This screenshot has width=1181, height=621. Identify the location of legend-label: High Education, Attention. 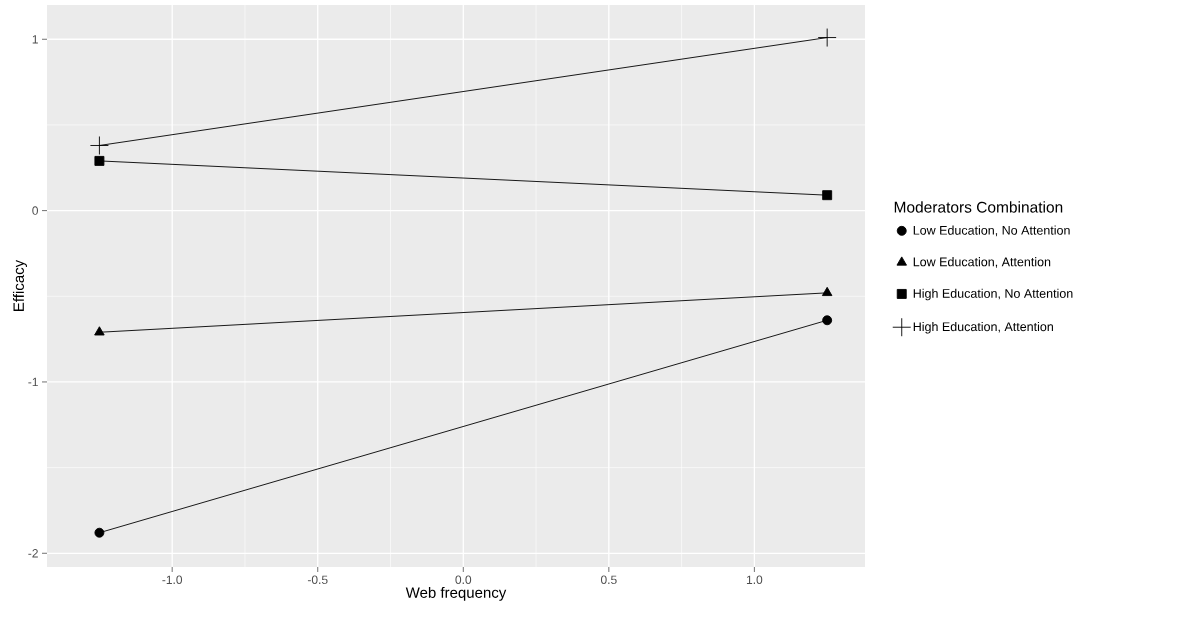
(983, 327).